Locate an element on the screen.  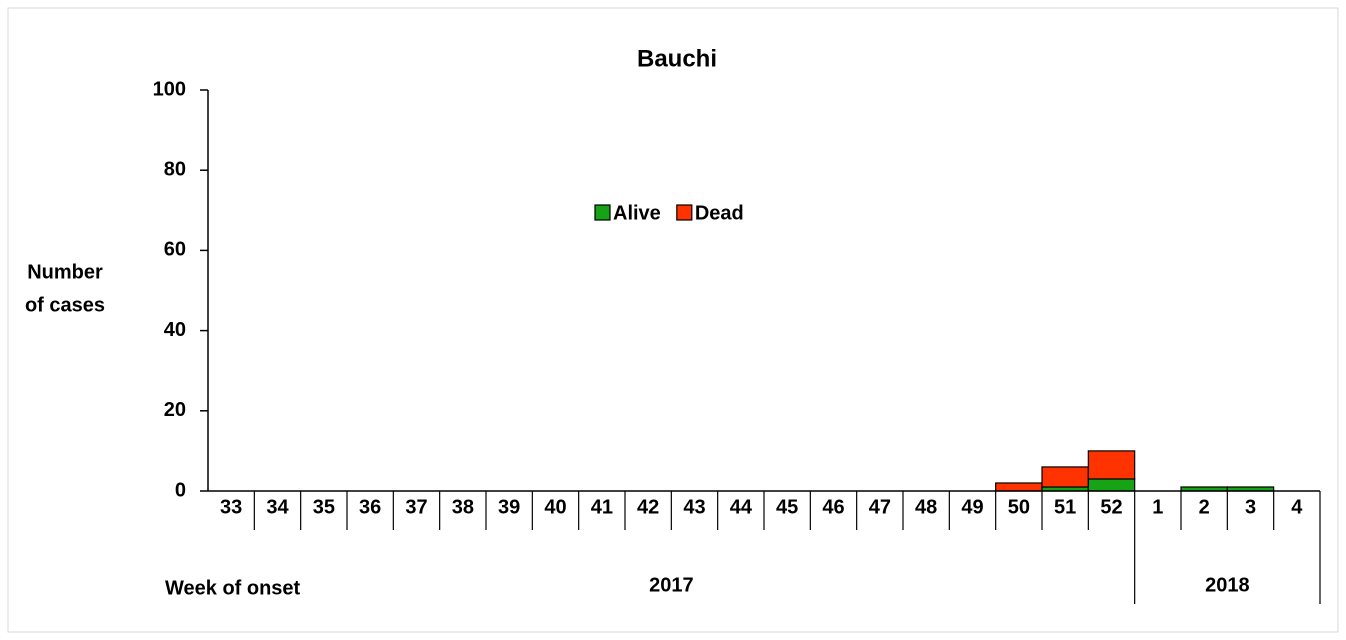
x-tick-label: 1 is located at coordinates (1157, 507).